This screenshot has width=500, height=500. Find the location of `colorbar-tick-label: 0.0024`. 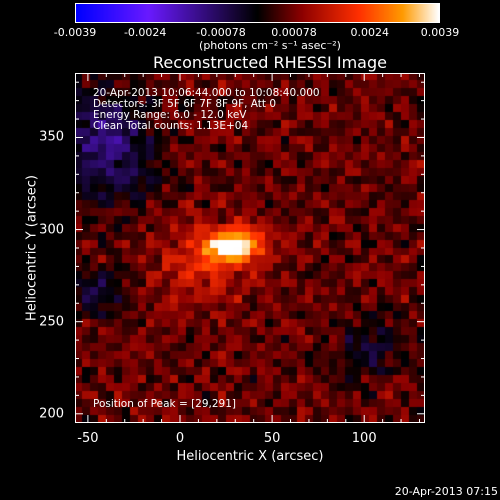

colorbar-tick-label: 0.0024 is located at coordinates (370, 32).